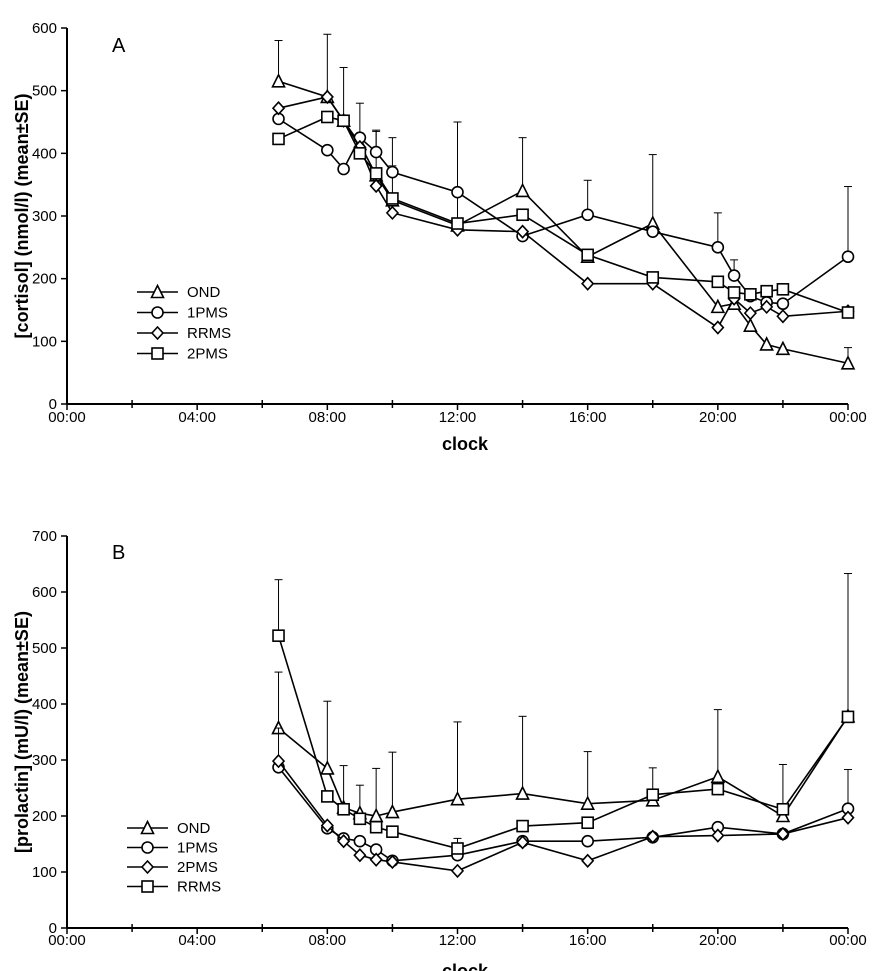 This screenshot has width=886, height=971. I want to click on legend-label: RRMS, so click(209, 333).